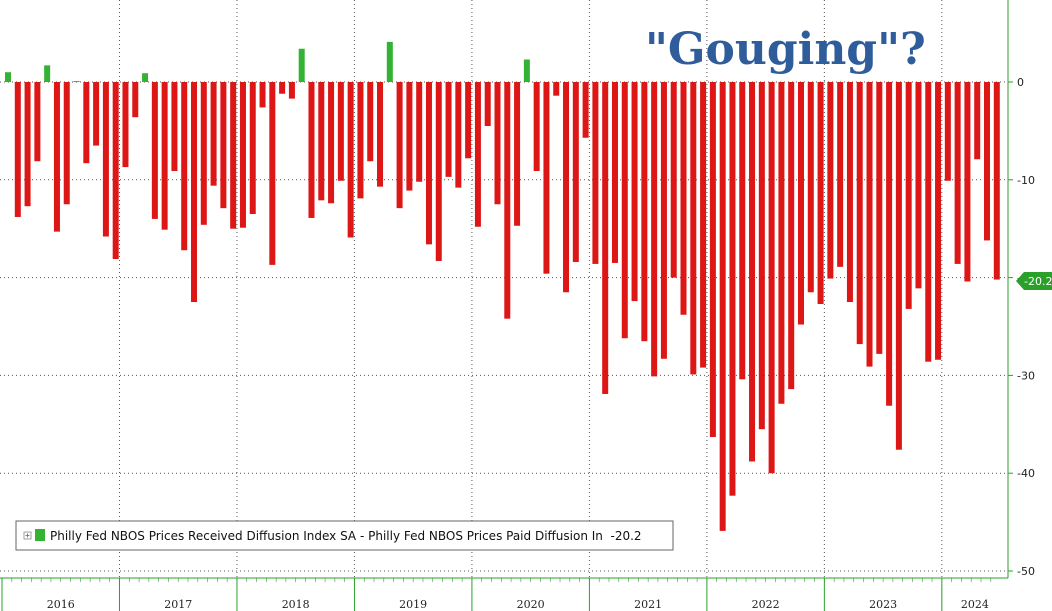 The width and height of the screenshot is (1052, 611). I want to click on x-tick-label: 2021, so click(648, 604).